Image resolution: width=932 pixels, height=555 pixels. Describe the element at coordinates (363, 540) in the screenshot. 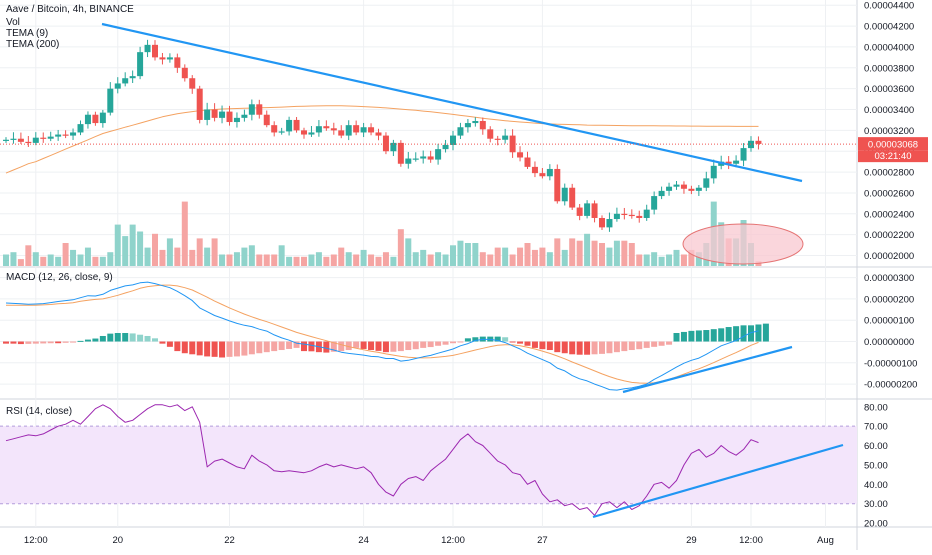

I see `time-tick-label: 24` at that location.